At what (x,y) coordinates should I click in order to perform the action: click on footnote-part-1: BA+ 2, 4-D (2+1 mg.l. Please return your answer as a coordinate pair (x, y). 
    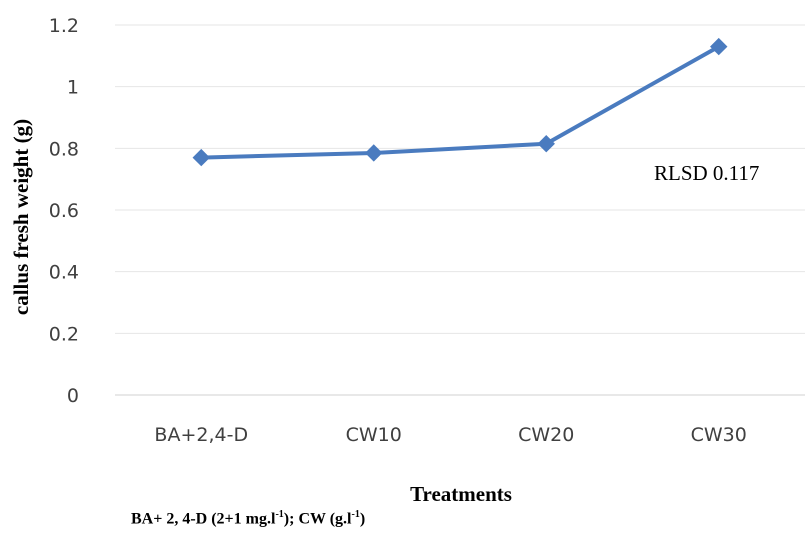
    Looking at the image, I should click on (203, 519).